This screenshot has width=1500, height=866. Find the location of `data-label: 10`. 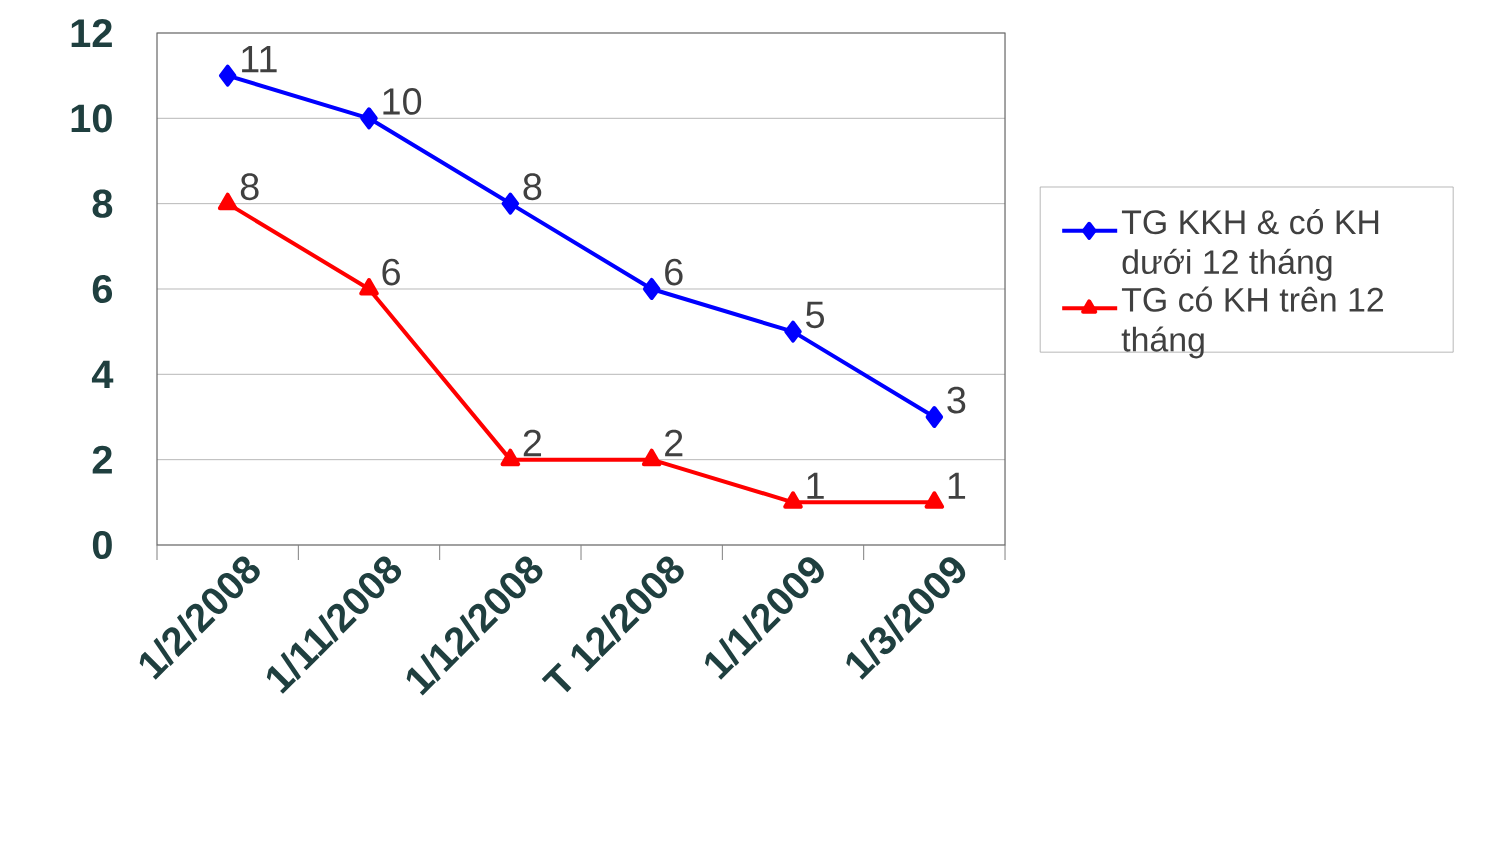

data-label: 10 is located at coordinates (402, 101).